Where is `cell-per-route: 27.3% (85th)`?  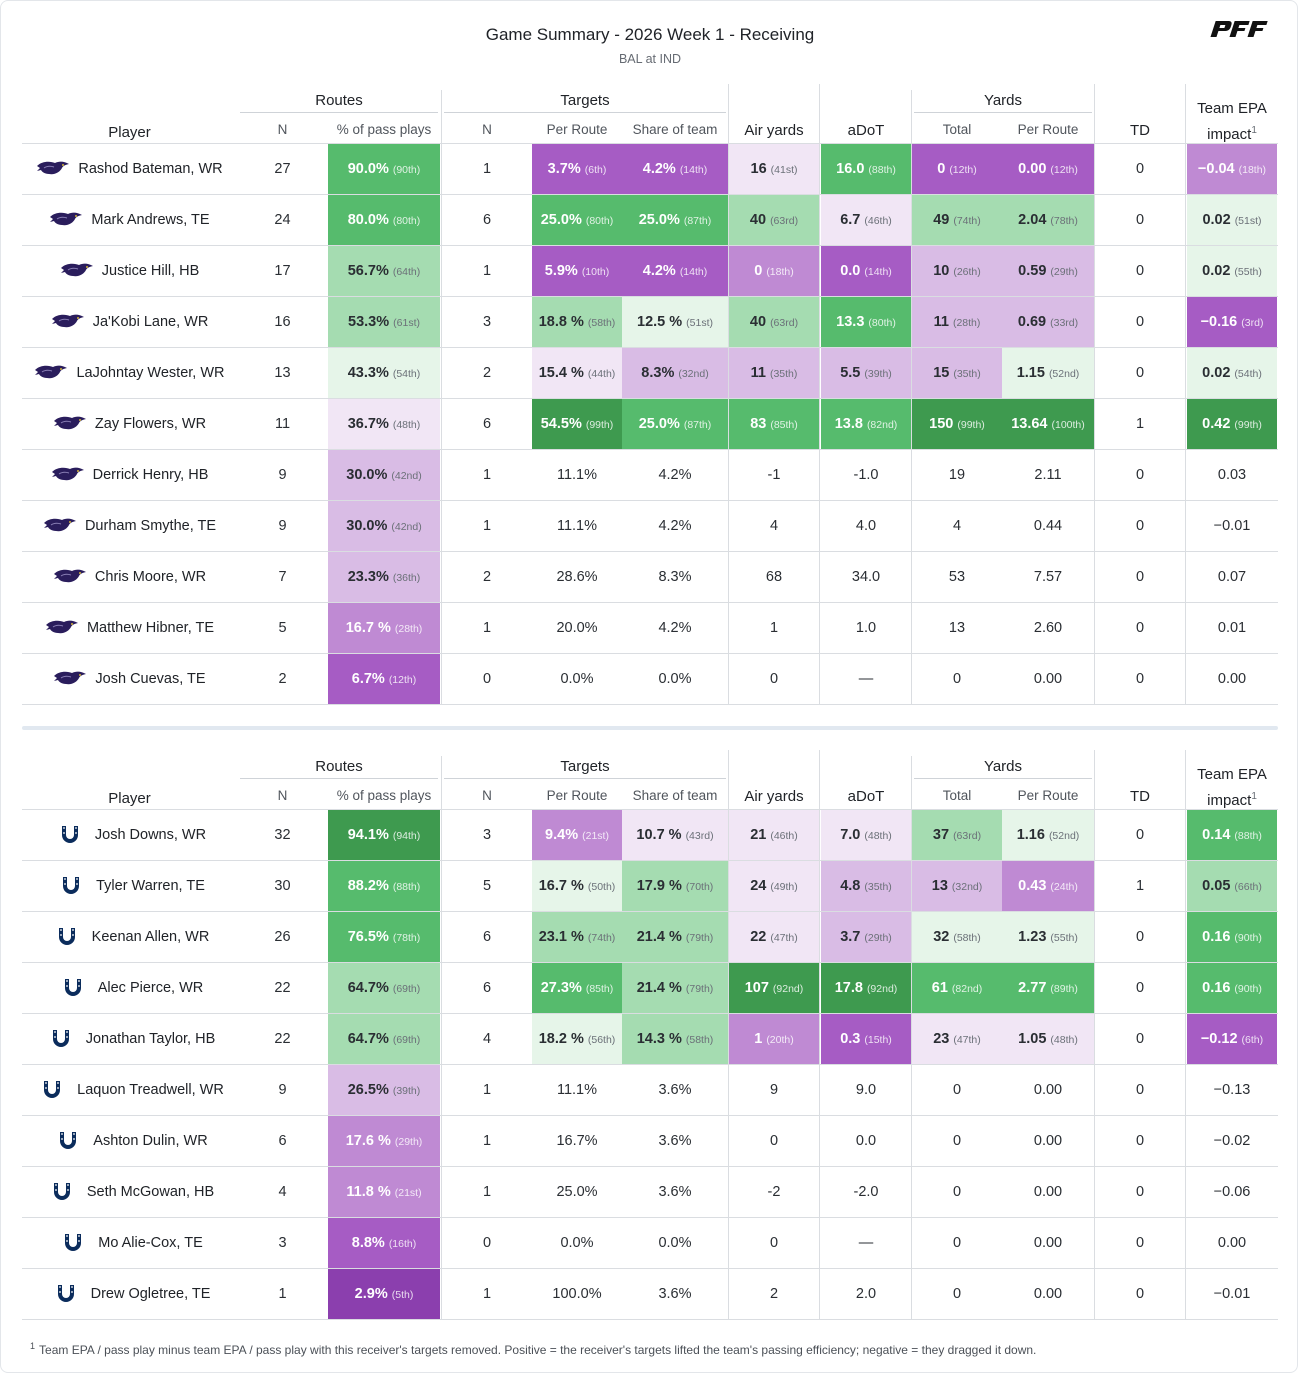
cell-per-route: 27.3% (85th) is located at coordinates (577, 988).